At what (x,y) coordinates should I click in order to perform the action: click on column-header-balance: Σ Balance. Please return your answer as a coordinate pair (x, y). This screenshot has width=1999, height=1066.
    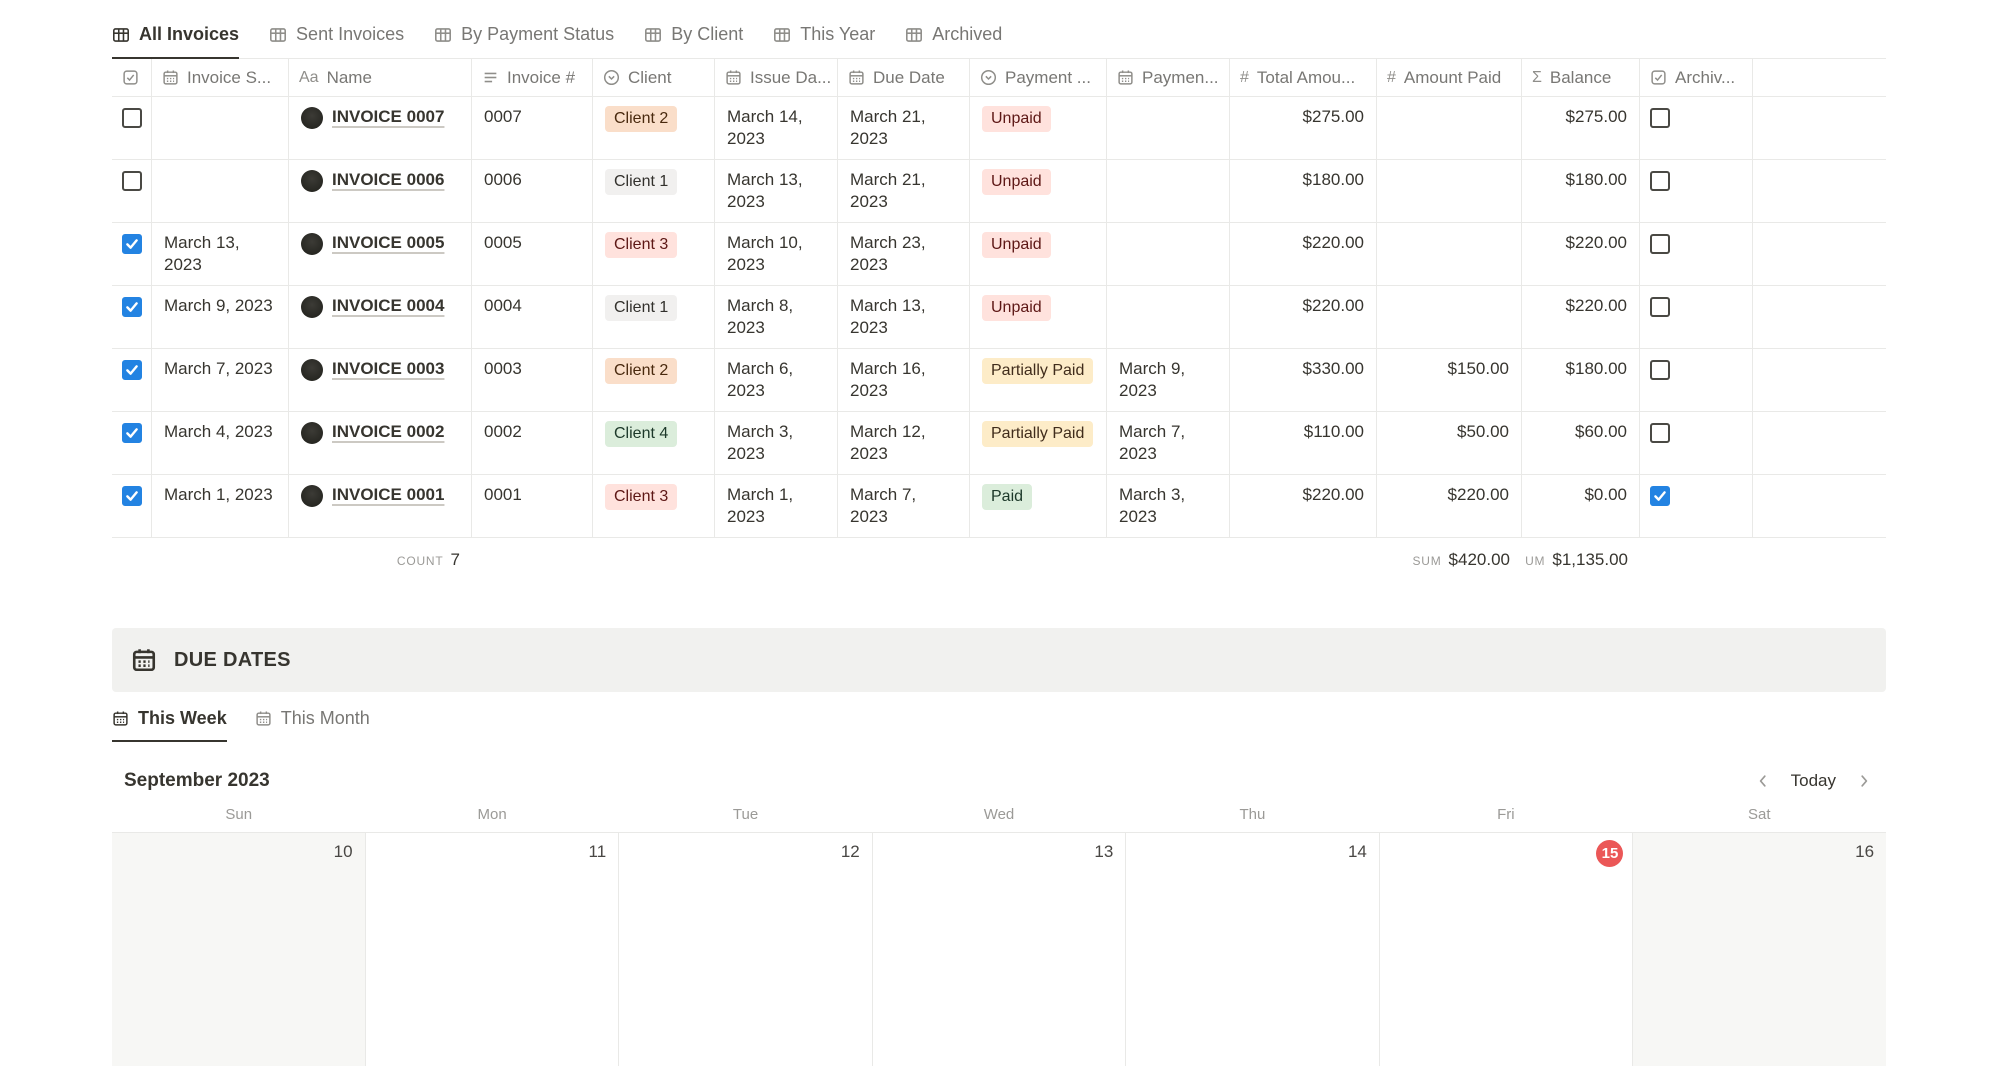
    Looking at the image, I should click on (1581, 77).